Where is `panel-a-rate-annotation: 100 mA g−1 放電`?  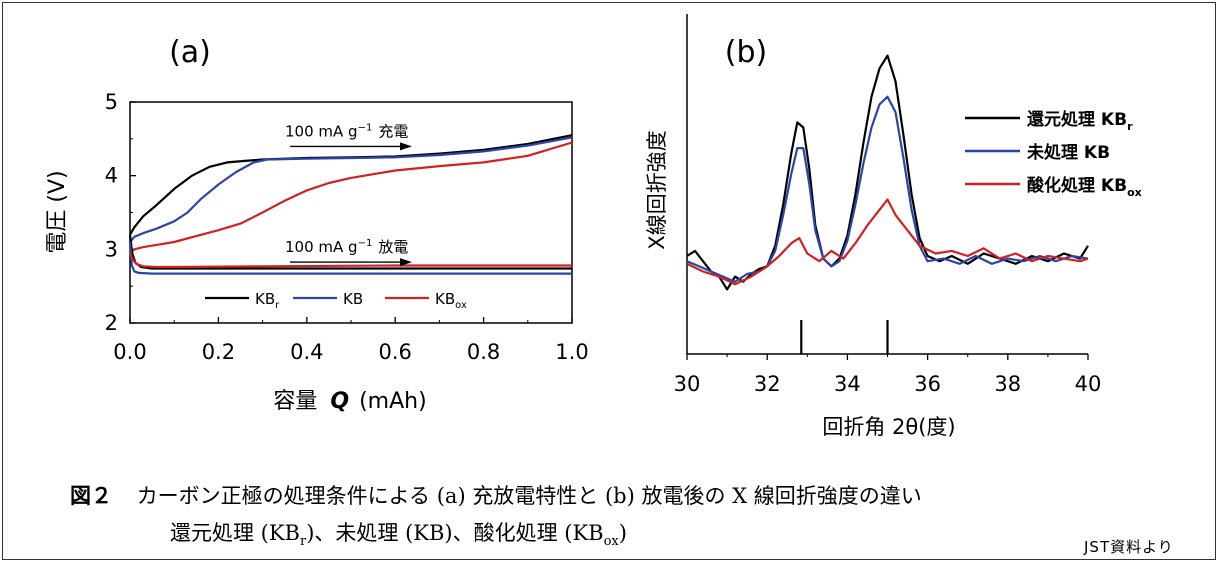
panel-a-rate-annotation: 100 mA g−1 放電 is located at coordinates (346, 247).